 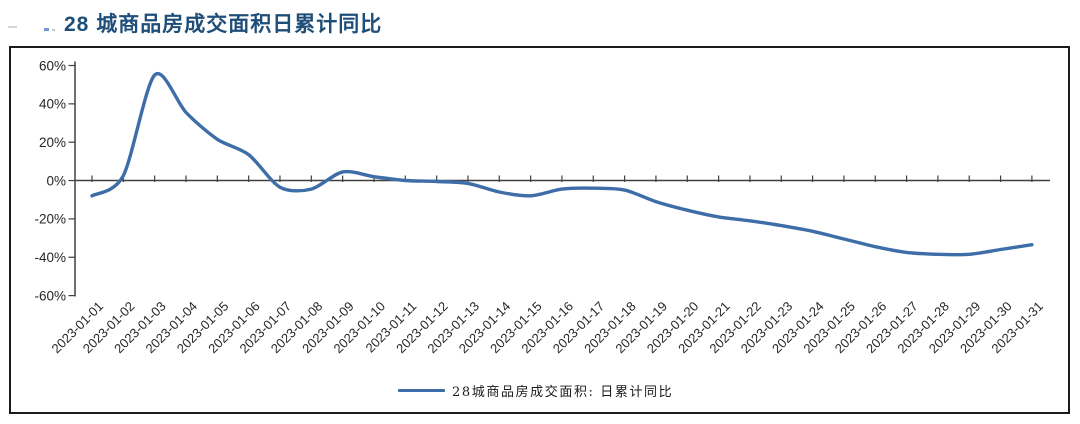 I want to click on y-tick-label: 0%, so click(x=56, y=180).